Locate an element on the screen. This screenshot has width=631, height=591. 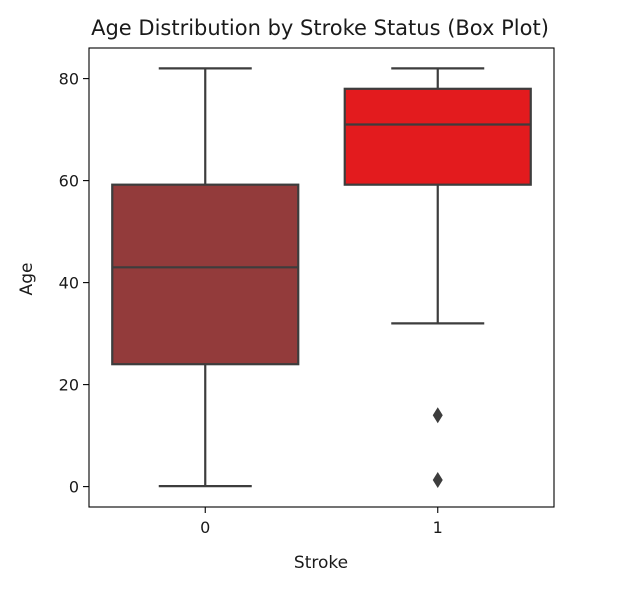
y-axis-label: Age is located at coordinates (27, 279).